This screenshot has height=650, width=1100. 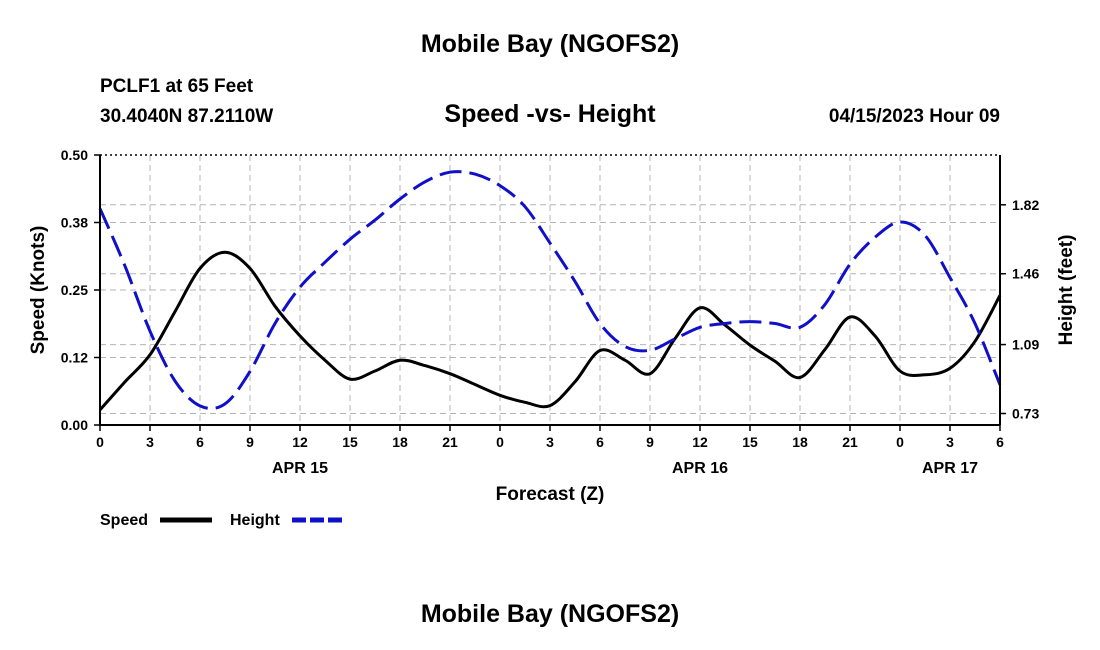 I want to click on y-tick-label: 0.25, so click(x=74, y=290).